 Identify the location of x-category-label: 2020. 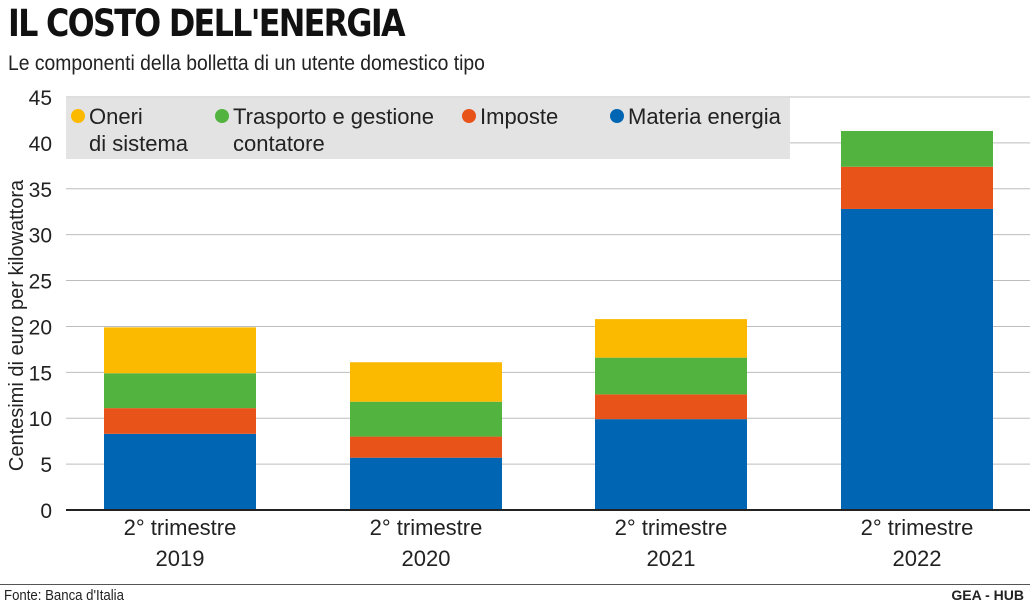
(426, 558).